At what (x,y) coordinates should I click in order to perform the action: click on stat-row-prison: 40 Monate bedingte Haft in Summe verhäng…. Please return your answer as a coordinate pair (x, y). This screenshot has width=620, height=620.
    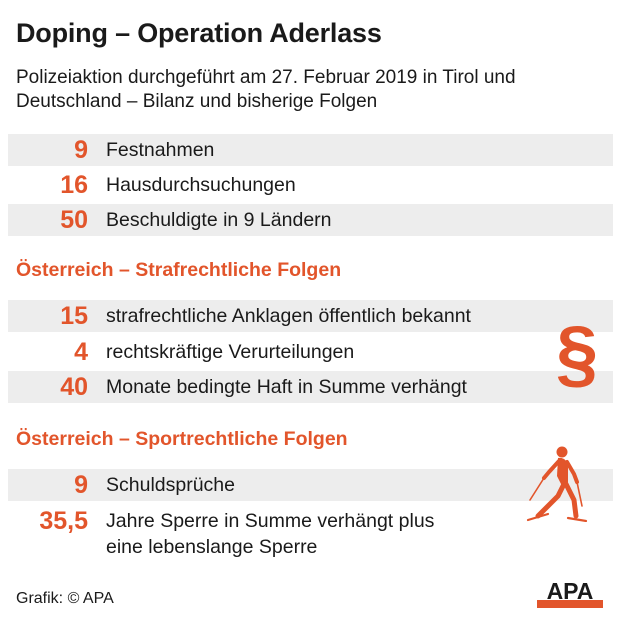
    Looking at the image, I should click on (310, 387).